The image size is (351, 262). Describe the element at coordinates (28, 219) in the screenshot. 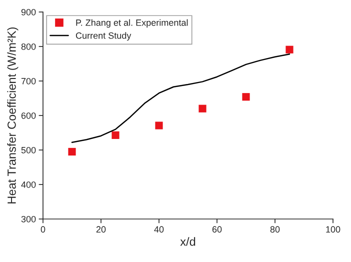

I see `y-tick-label: 300` at that location.